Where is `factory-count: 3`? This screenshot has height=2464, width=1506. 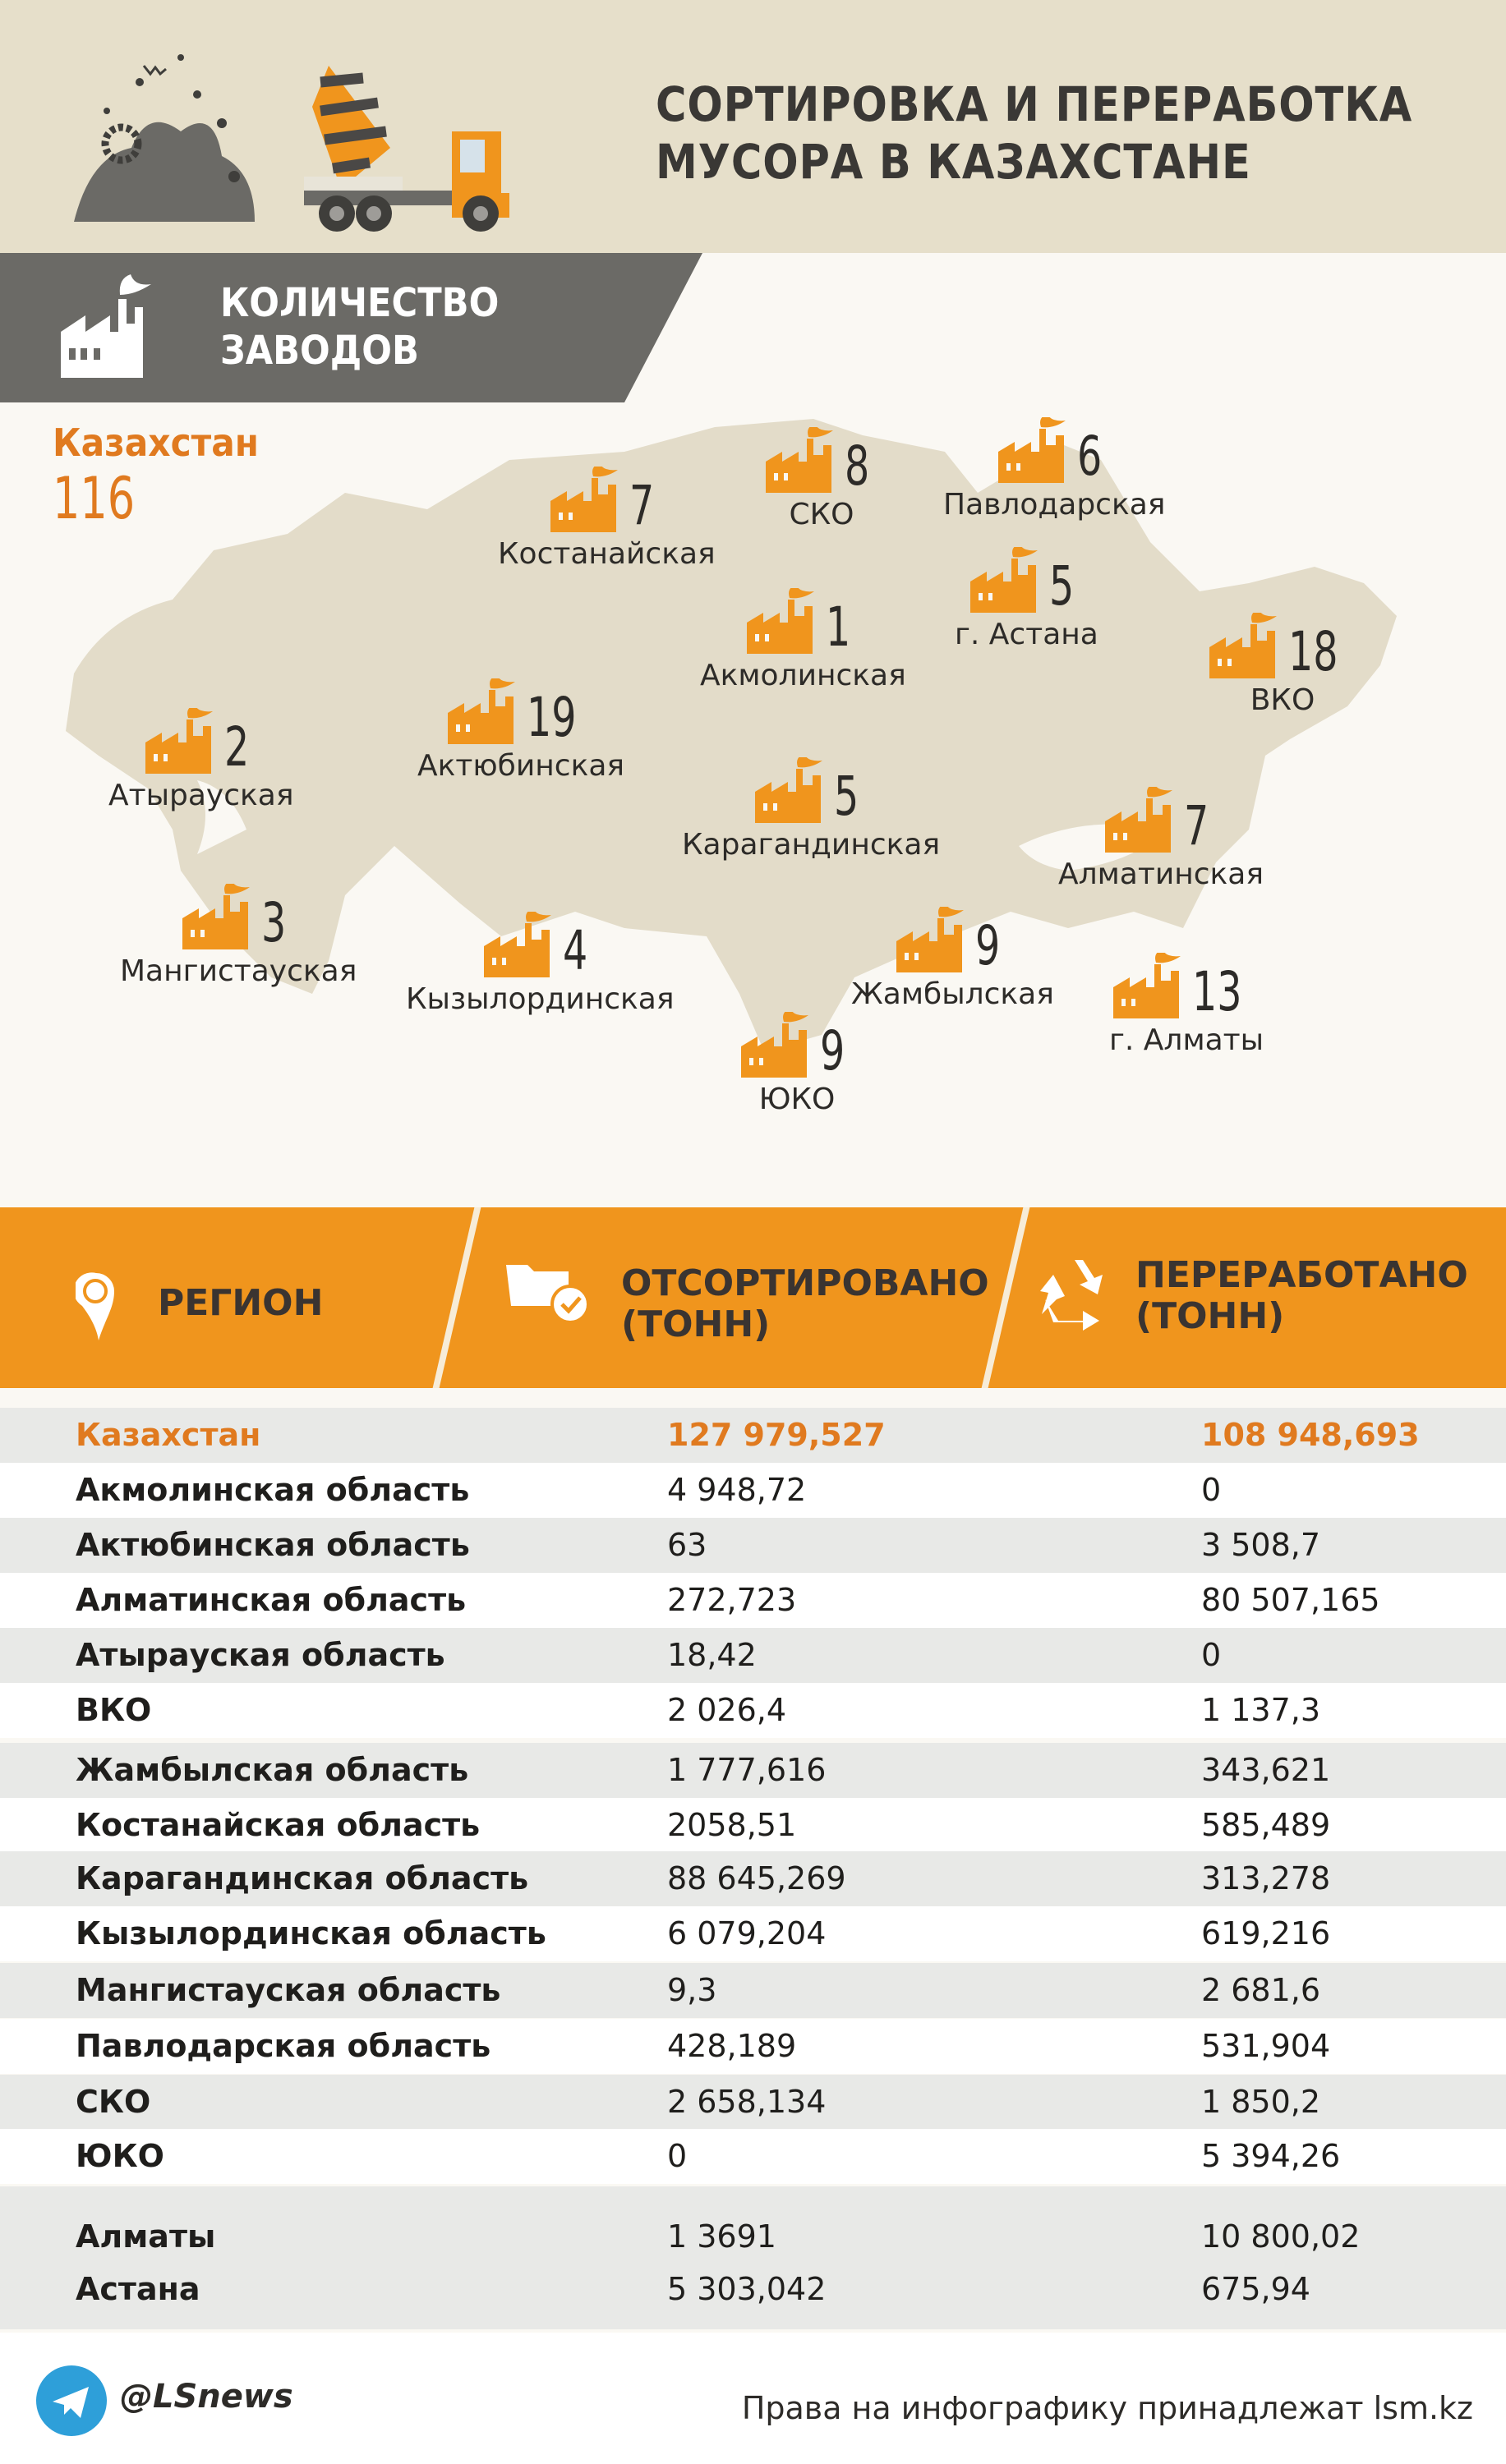 factory-count: 3 is located at coordinates (274, 922).